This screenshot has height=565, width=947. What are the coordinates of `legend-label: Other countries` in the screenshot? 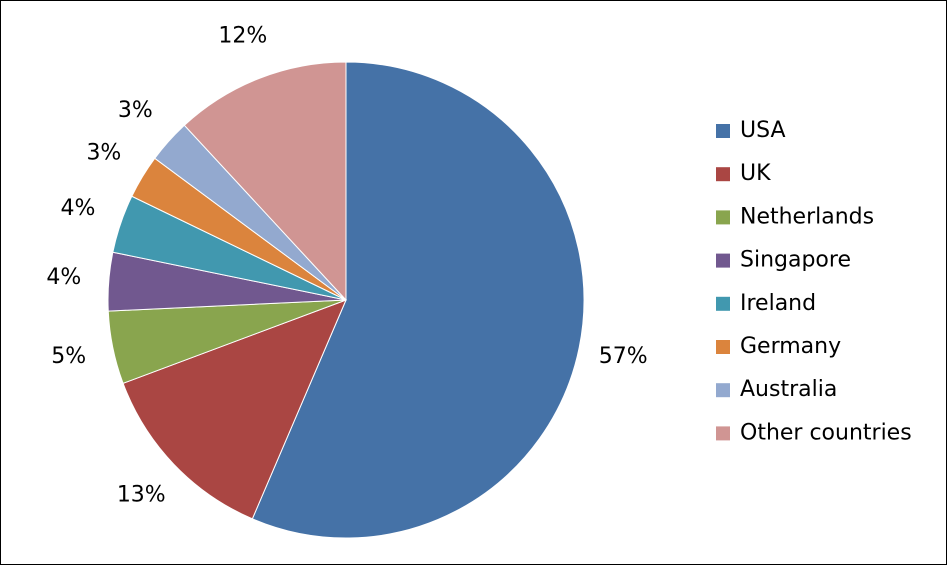 It's located at (826, 432).